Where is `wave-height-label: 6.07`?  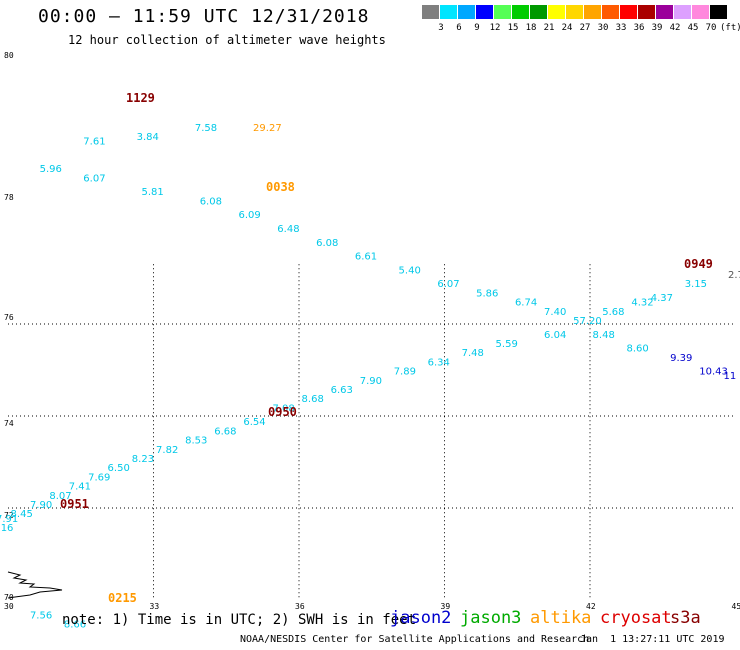
wave-height-label: 6.07 is located at coordinates (448, 284).